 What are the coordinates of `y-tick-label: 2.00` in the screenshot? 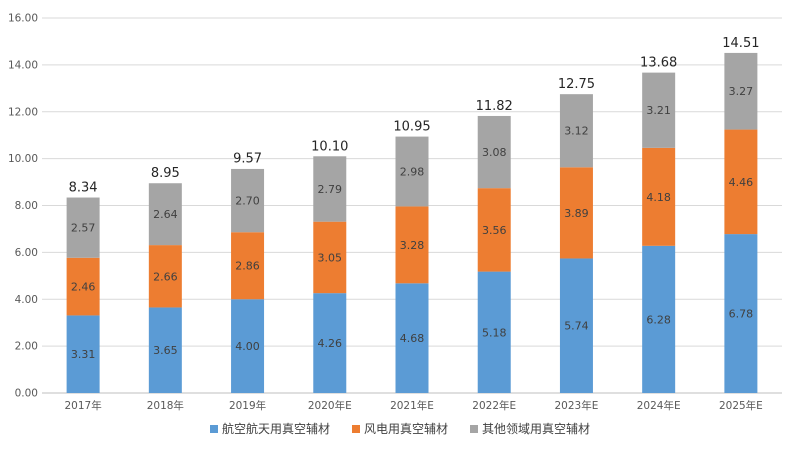 It's located at (26, 347).